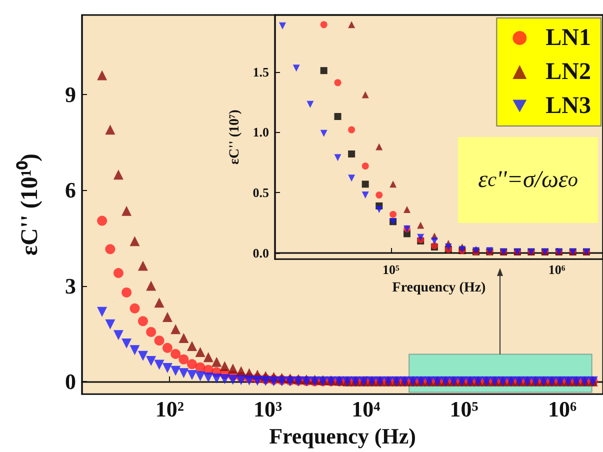 Image resolution: width=603 pixels, height=452 pixels. Describe the element at coordinates (261, 192) in the screenshot. I see `y-tick-label: 0.5` at that location.